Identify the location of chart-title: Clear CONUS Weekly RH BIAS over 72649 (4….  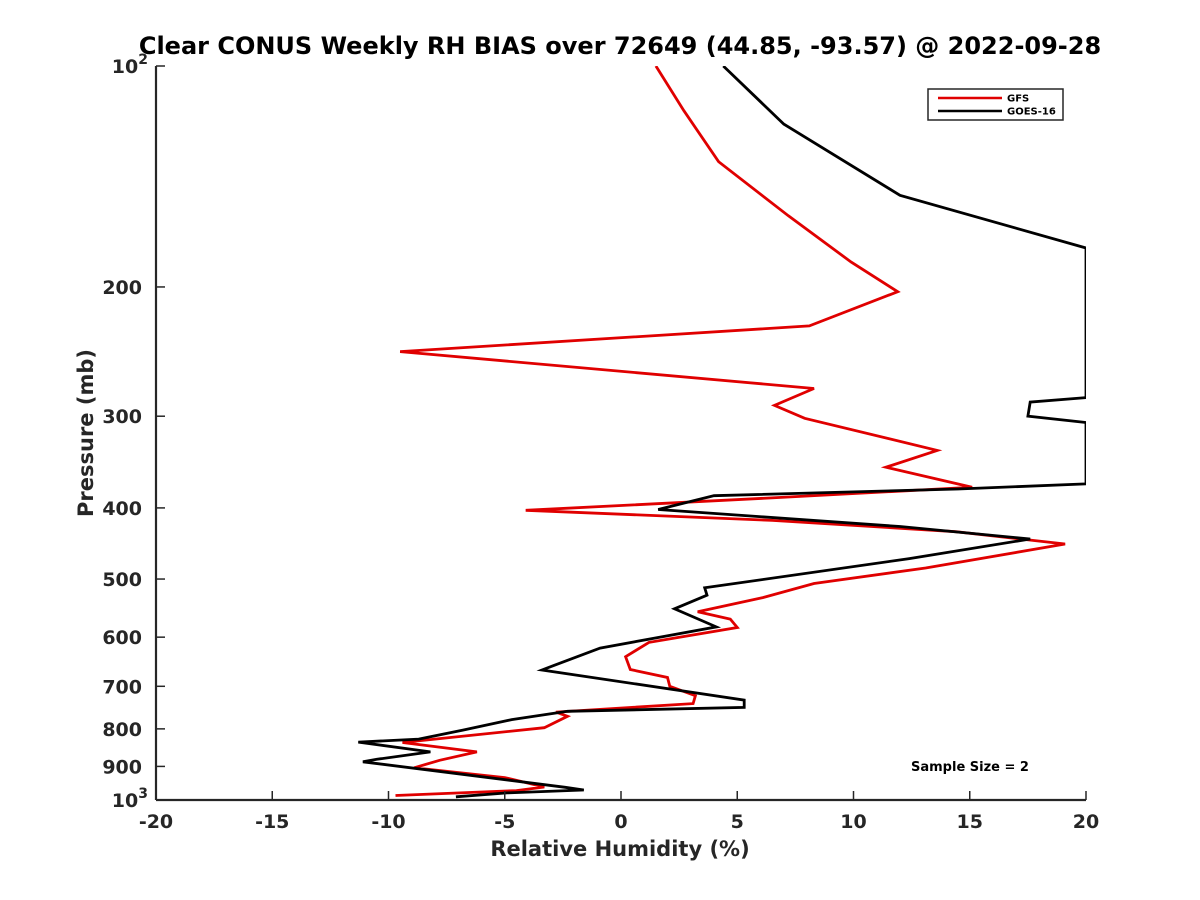
(620, 46).